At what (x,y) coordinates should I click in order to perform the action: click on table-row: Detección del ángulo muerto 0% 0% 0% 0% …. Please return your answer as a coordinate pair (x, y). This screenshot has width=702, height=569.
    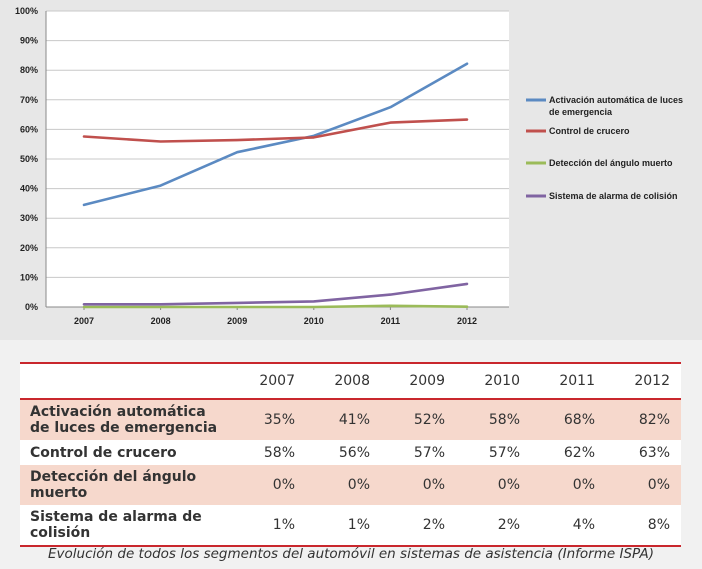
    Looking at the image, I should click on (350, 485).